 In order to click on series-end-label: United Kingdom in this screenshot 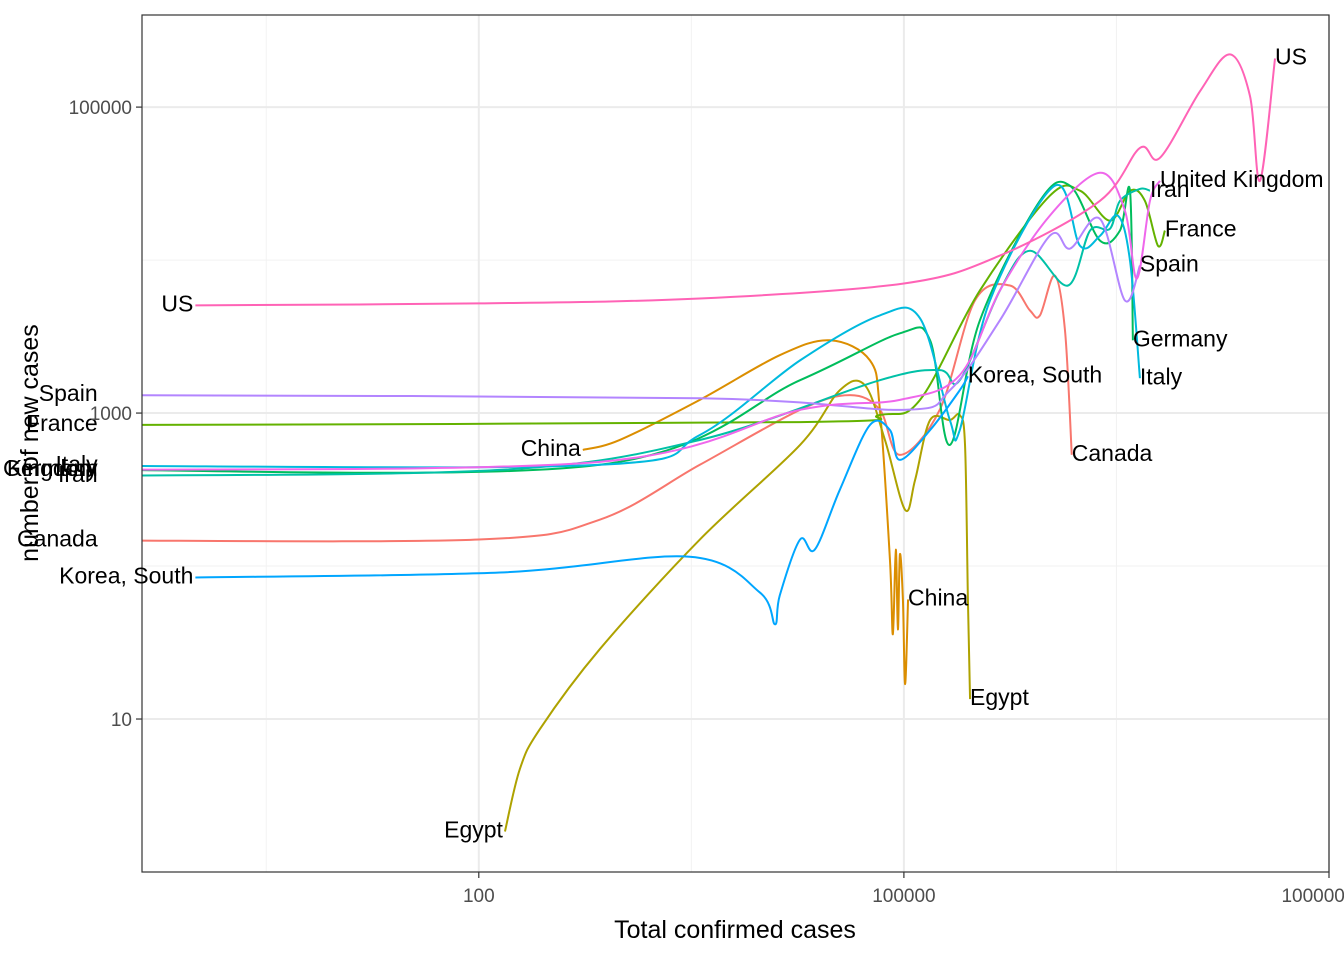, I will do `click(1242, 179)`.